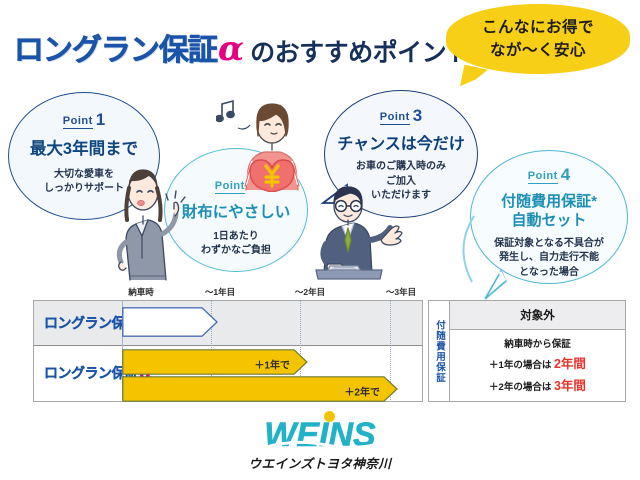  What do you see at coordinates (360, 53) in the screenshot?
I see `page-title-tail: のおすすめポイント` at bounding box center [360, 53].